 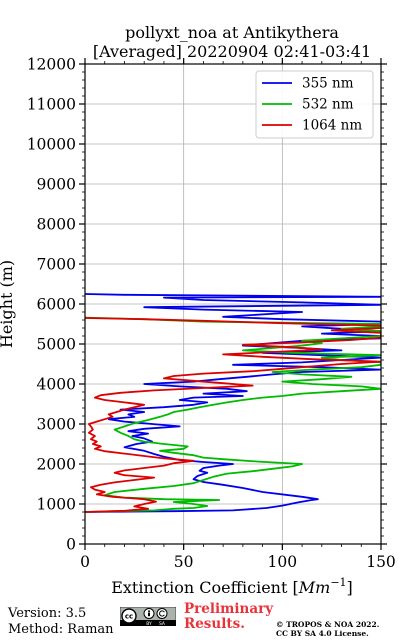 I want to click on y-axis-label: Height (m), so click(x=8, y=304).